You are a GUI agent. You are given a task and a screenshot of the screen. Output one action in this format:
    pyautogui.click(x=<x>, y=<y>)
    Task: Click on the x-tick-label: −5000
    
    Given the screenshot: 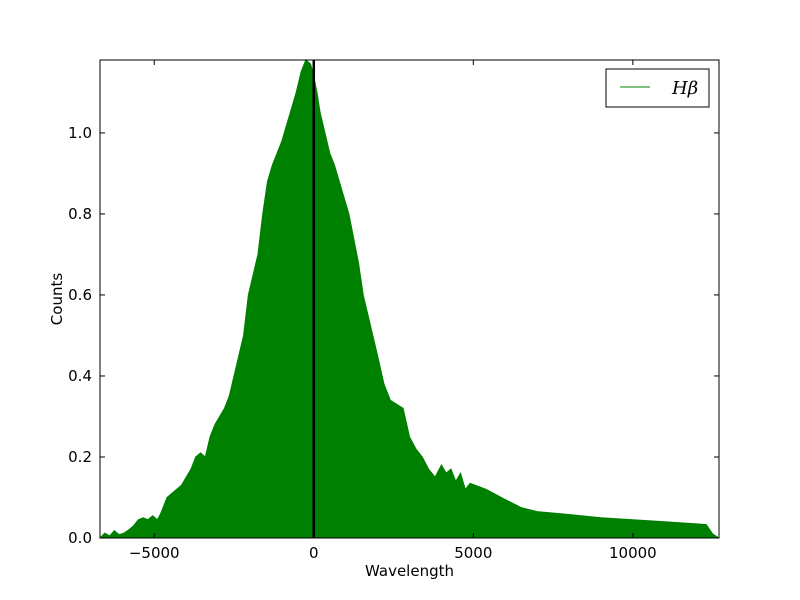 What is the action you would take?
    pyautogui.click(x=154, y=553)
    